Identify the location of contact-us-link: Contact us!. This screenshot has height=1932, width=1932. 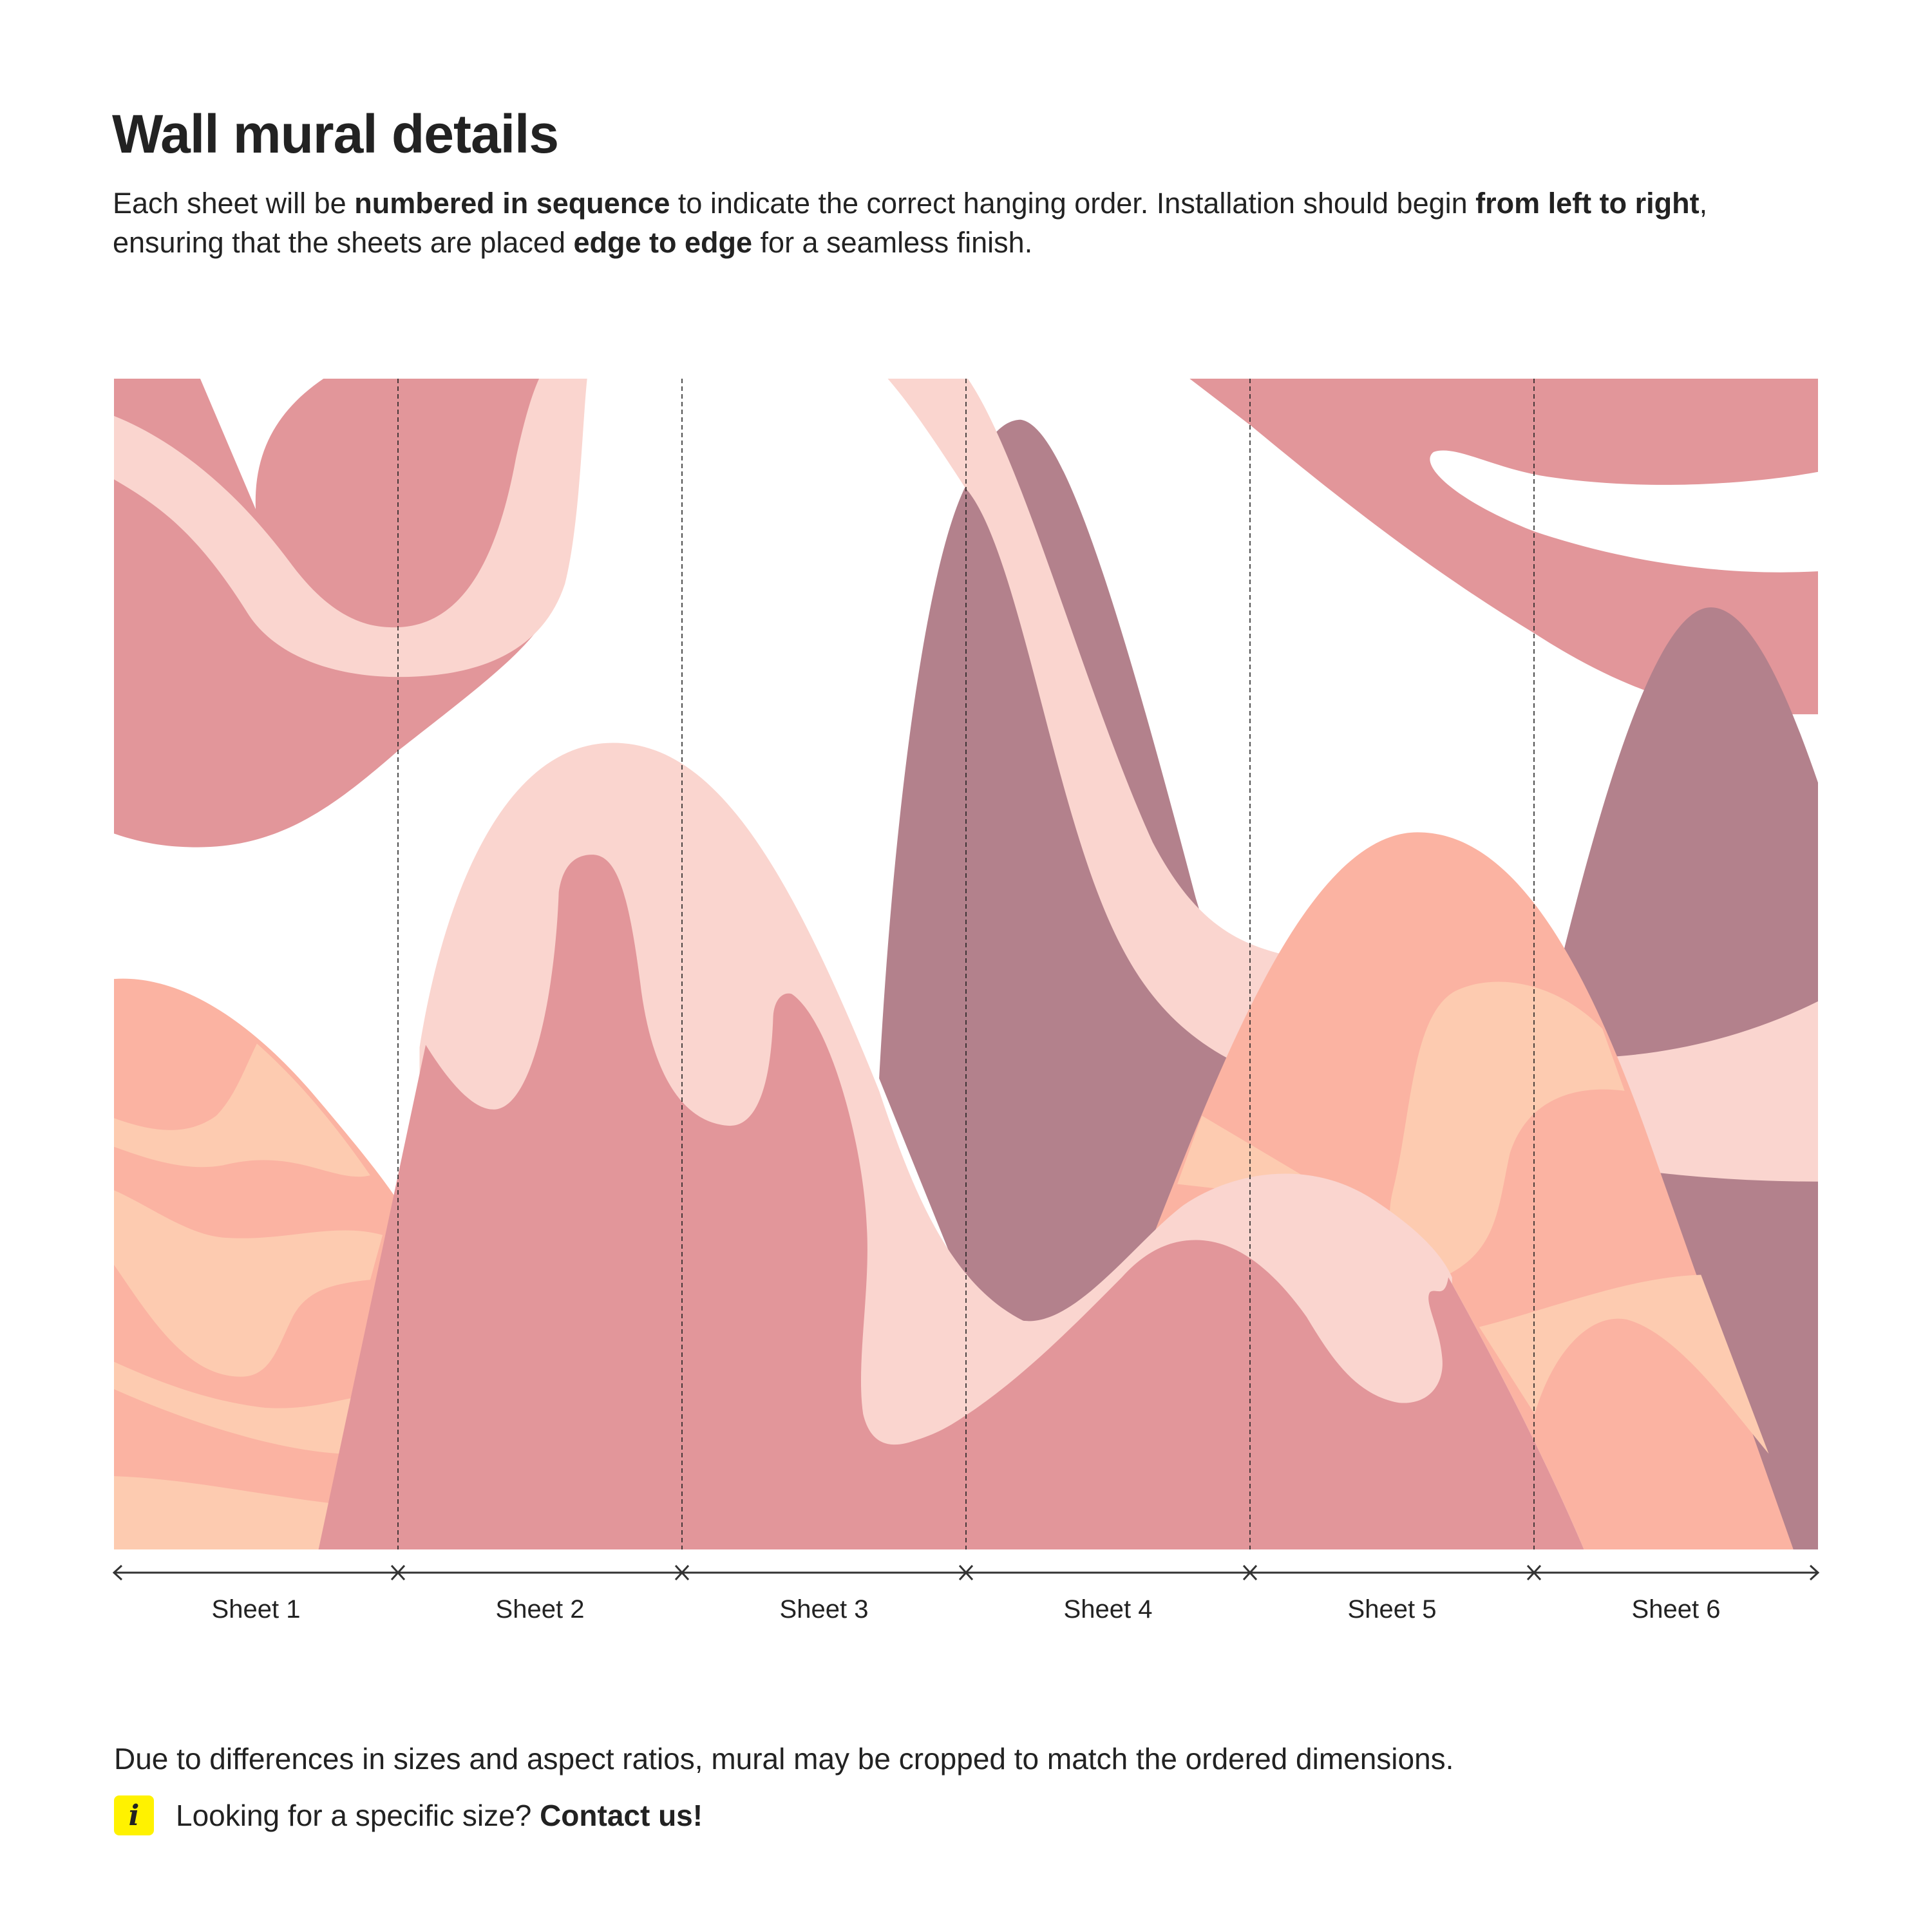
(621, 1816).